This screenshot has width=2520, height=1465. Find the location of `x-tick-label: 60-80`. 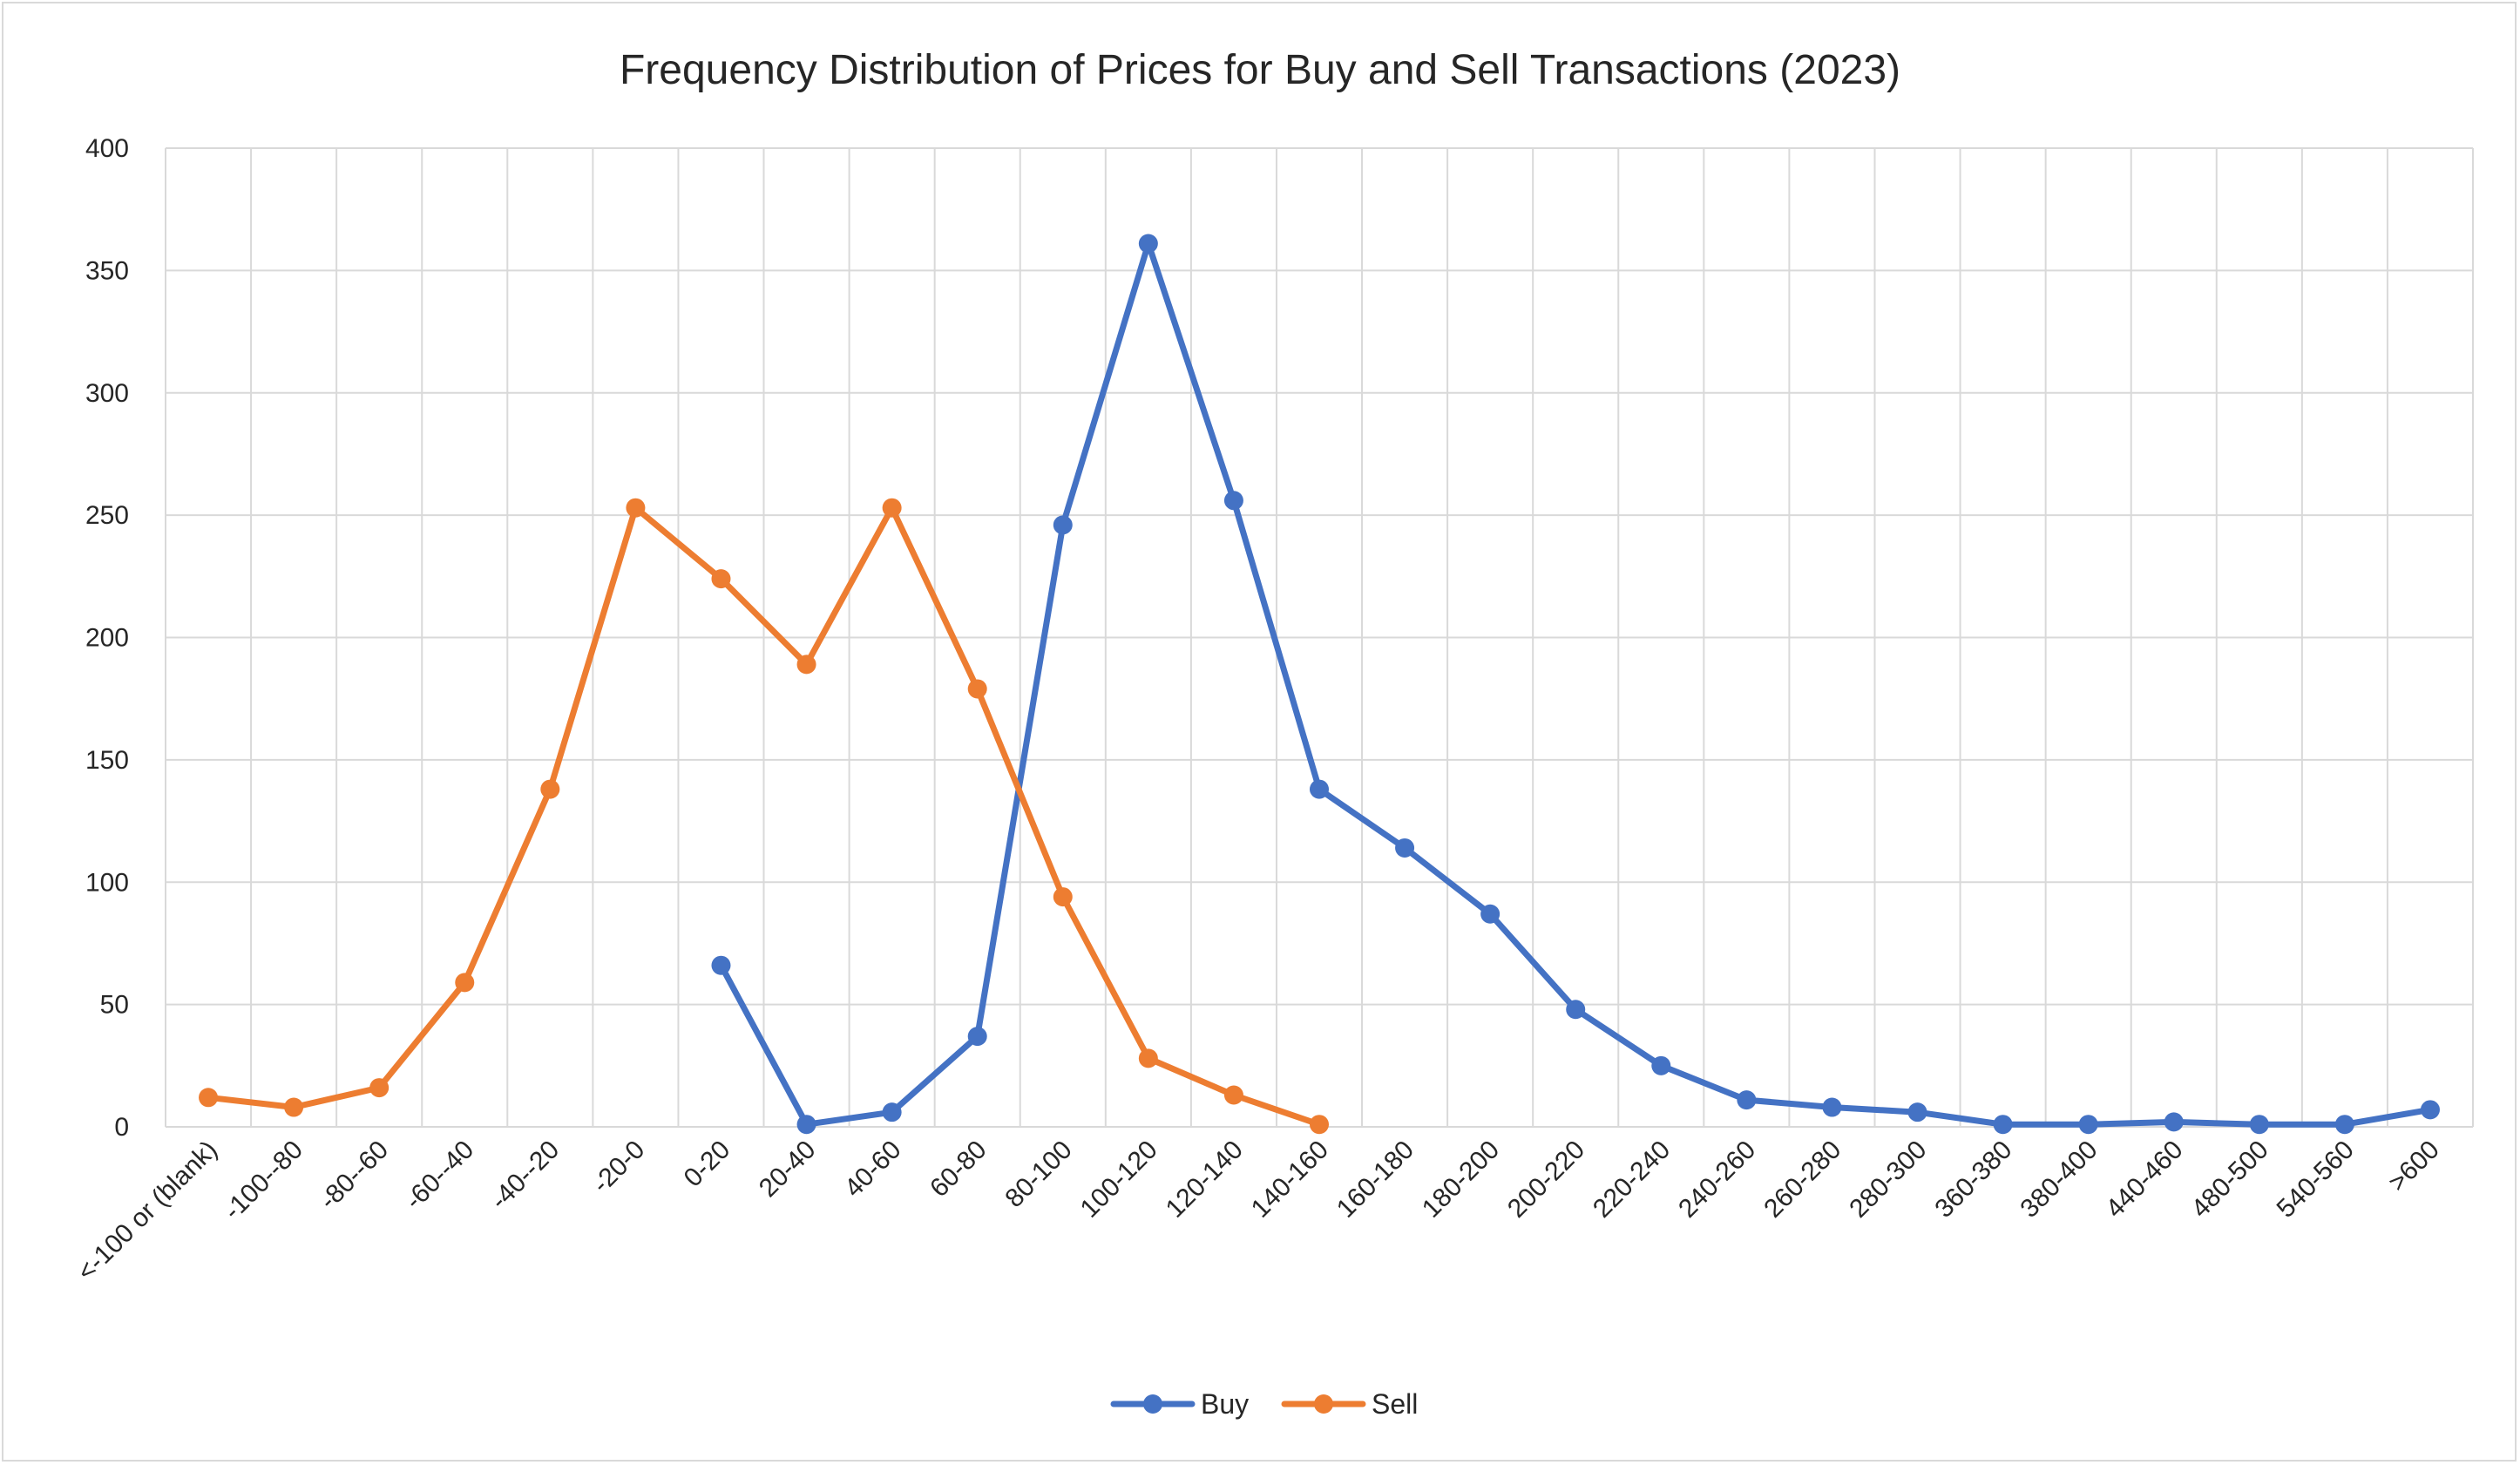

x-tick-label: 60-80 is located at coordinates (958, 1170).